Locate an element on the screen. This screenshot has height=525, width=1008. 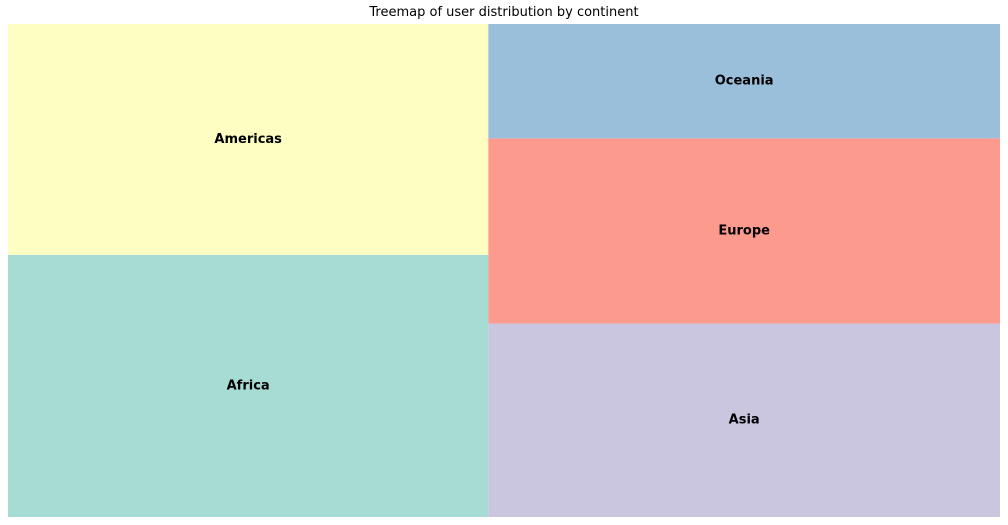
treemap-tile-oceania is located at coordinates (744, 81).